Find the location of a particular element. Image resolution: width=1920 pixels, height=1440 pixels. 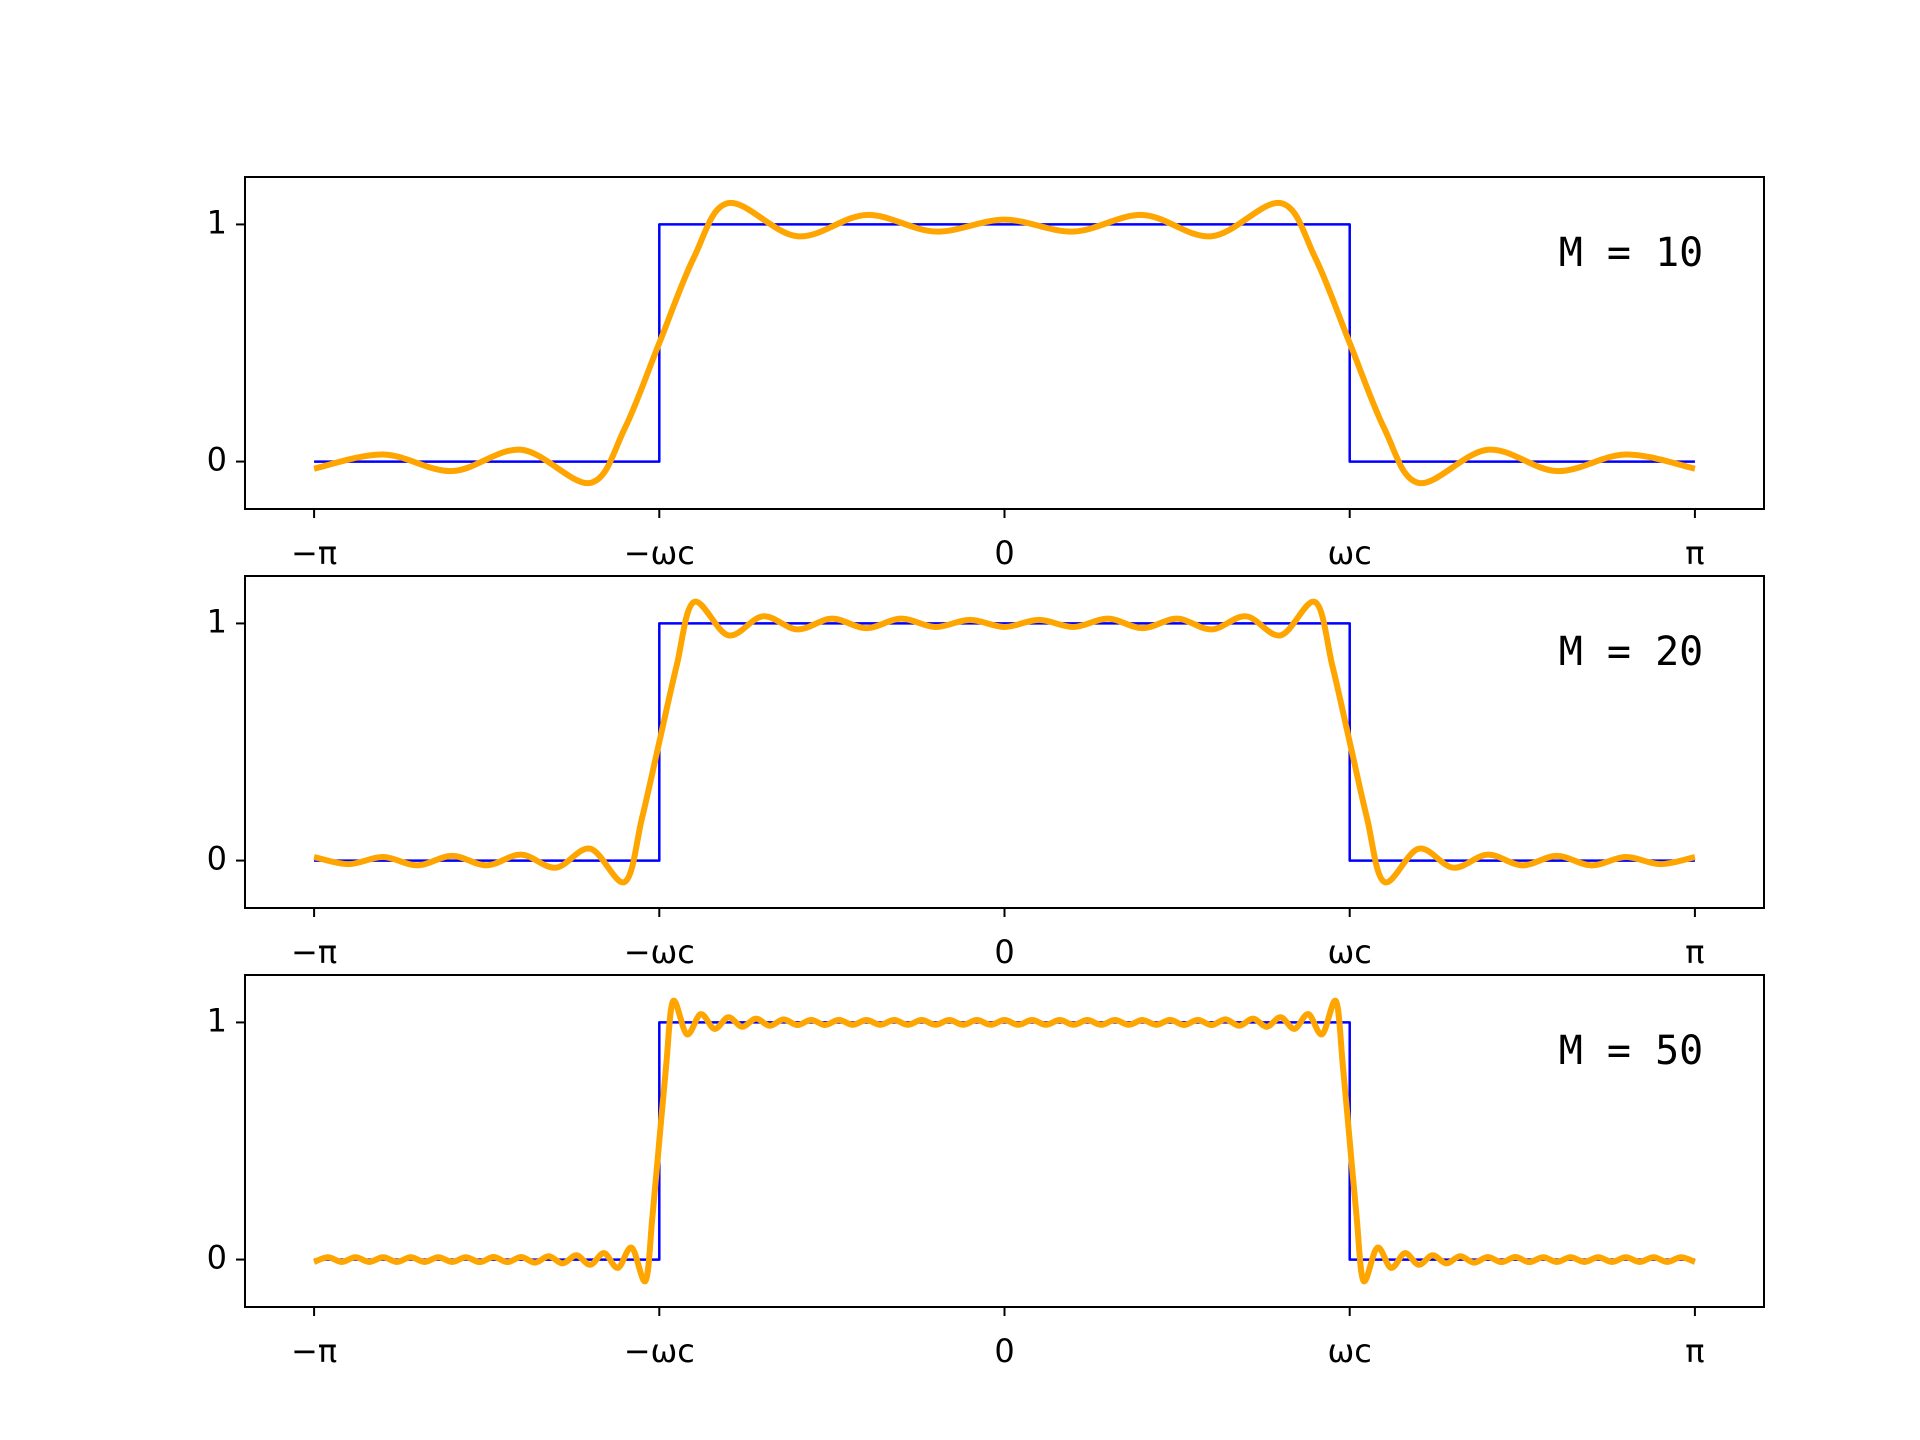

annotation: M = 20 is located at coordinates (1631, 652).